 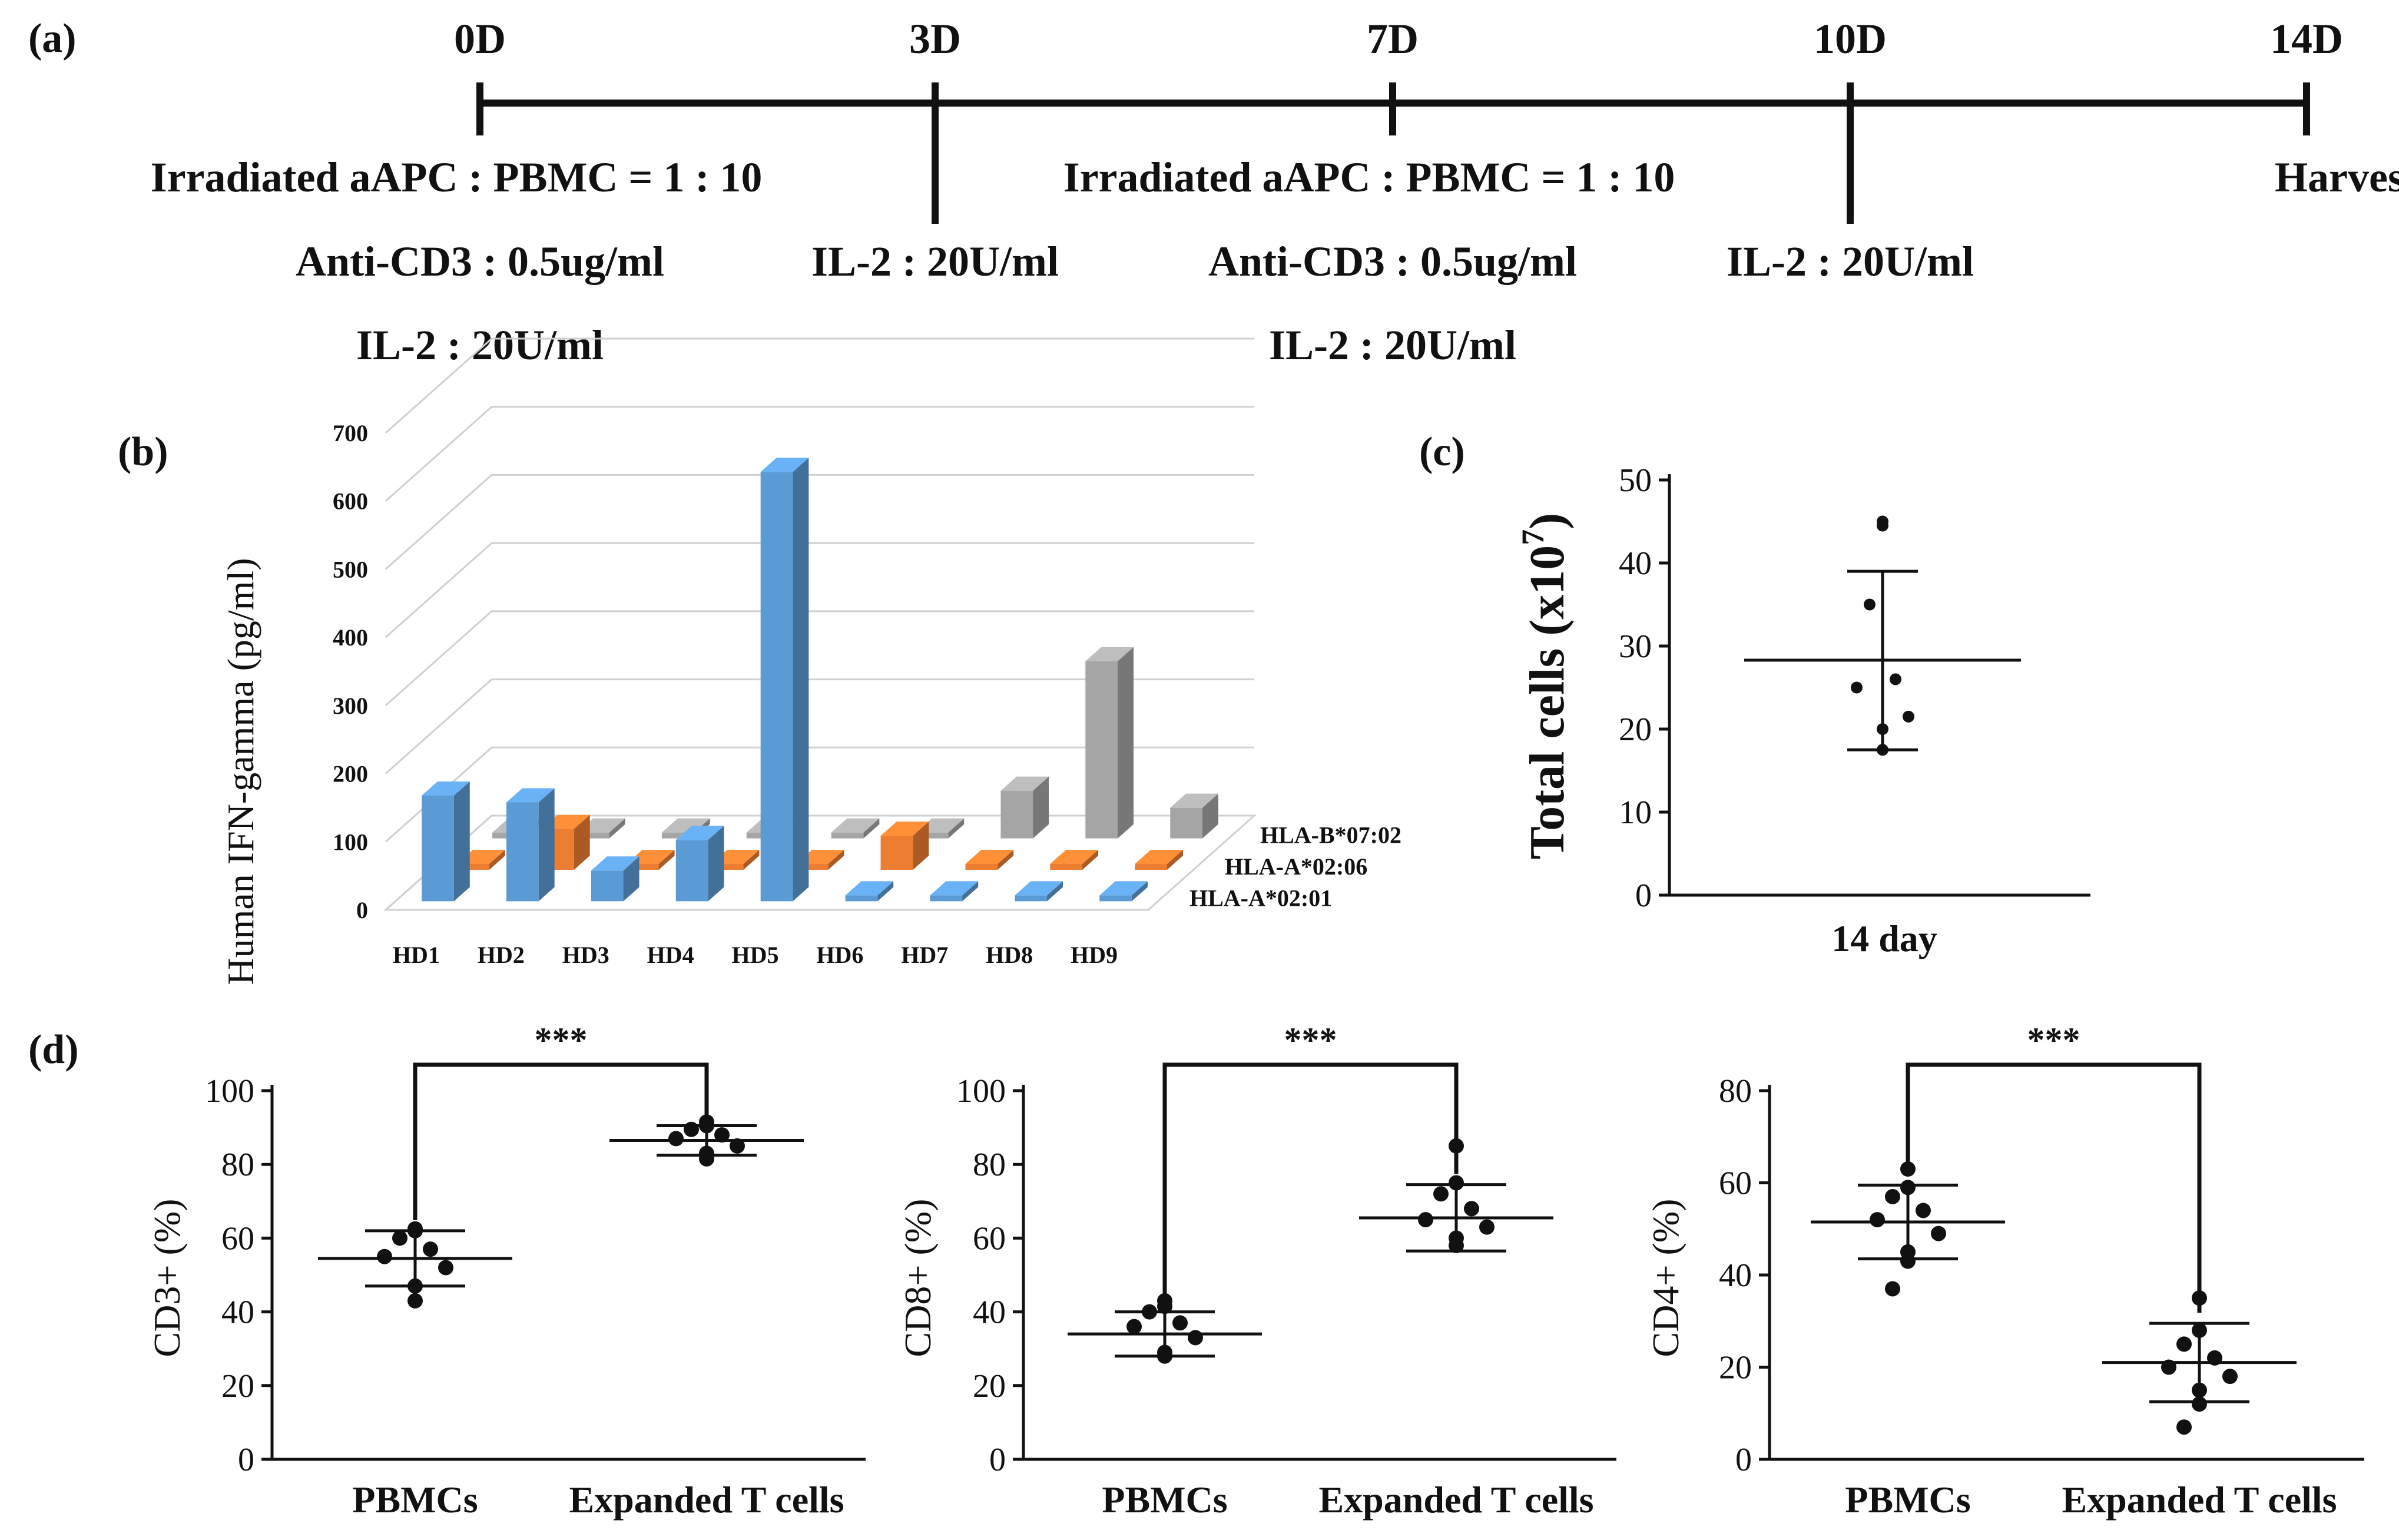 What do you see at coordinates (585, 955) in the screenshot?
I see `chart-b-category-label: HD3` at bounding box center [585, 955].